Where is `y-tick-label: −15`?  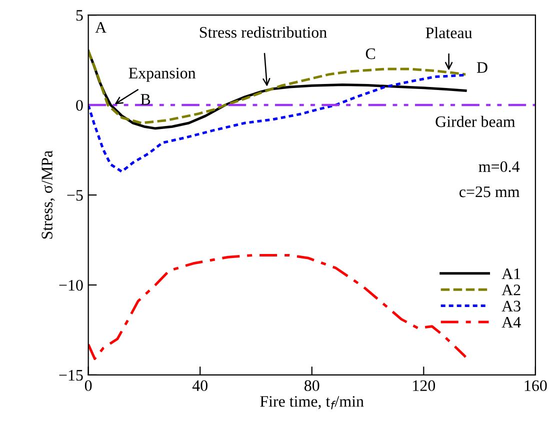 y-tick-label: −15 is located at coordinates (71, 375).